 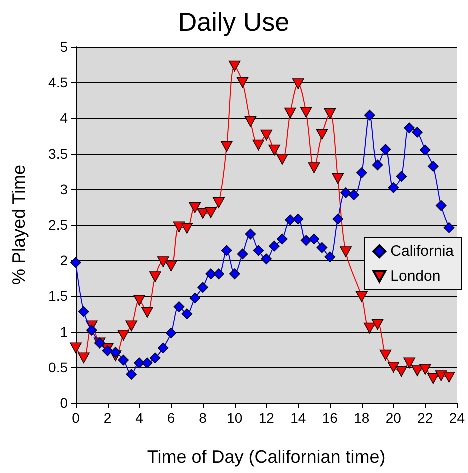 What do you see at coordinates (266, 457) in the screenshot?
I see `x-axis-title: Time of Day (Californian time)` at bounding box center [266, 457].